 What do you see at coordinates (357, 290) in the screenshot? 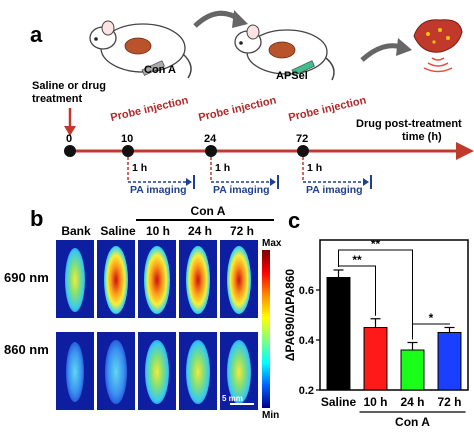
I see `sig-bracket-saline-10h` at bounding box center [357, 290].